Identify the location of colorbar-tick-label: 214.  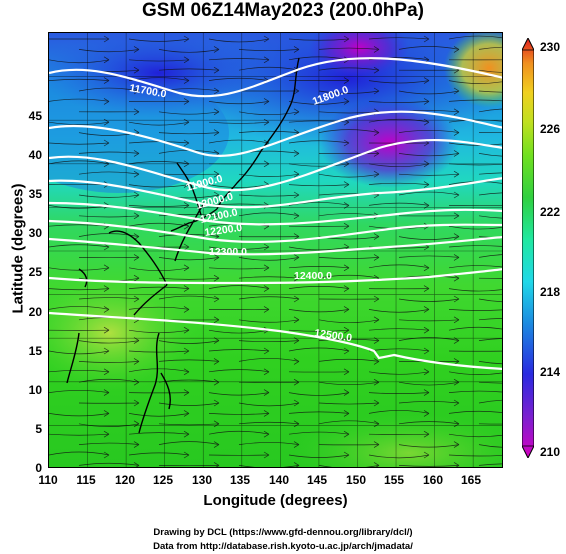
(550, 372).